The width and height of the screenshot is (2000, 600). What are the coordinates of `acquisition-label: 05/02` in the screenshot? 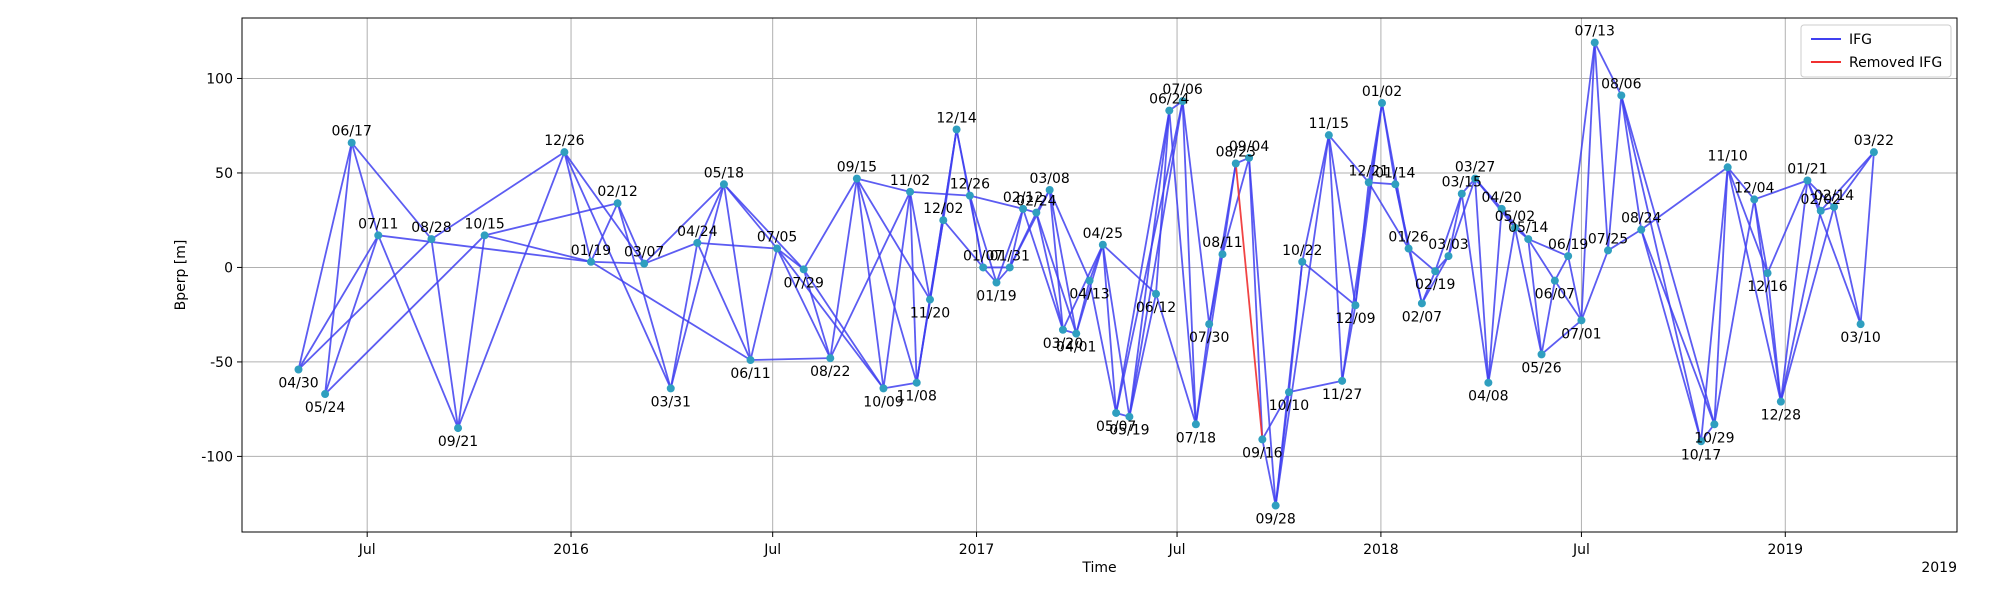 It's located at (1515, 217).